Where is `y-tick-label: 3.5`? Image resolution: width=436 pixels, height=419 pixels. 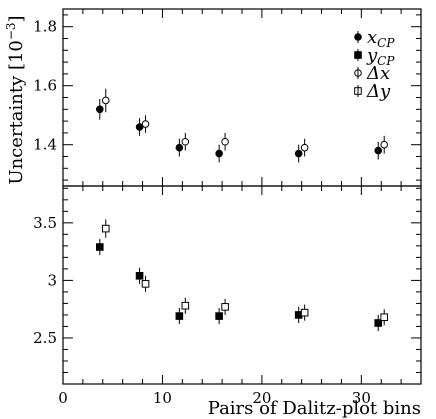
y-tick-label: 3.5 is located at coordinates (45, 223).